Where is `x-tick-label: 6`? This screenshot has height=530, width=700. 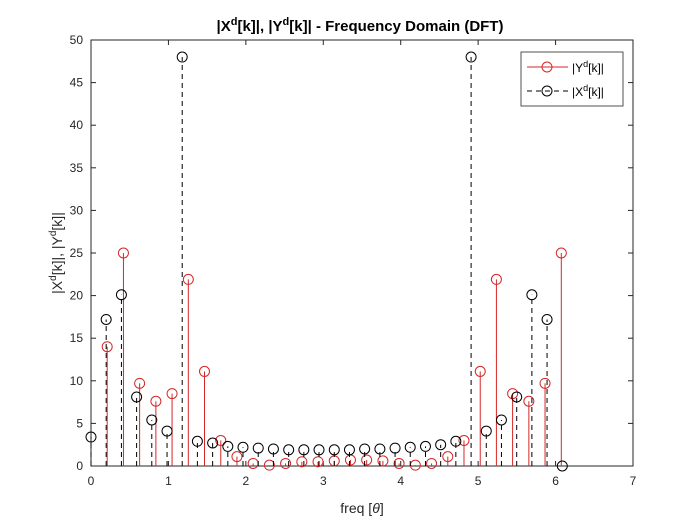 x-tick-label: 6 is located at coordinates (555, 481).